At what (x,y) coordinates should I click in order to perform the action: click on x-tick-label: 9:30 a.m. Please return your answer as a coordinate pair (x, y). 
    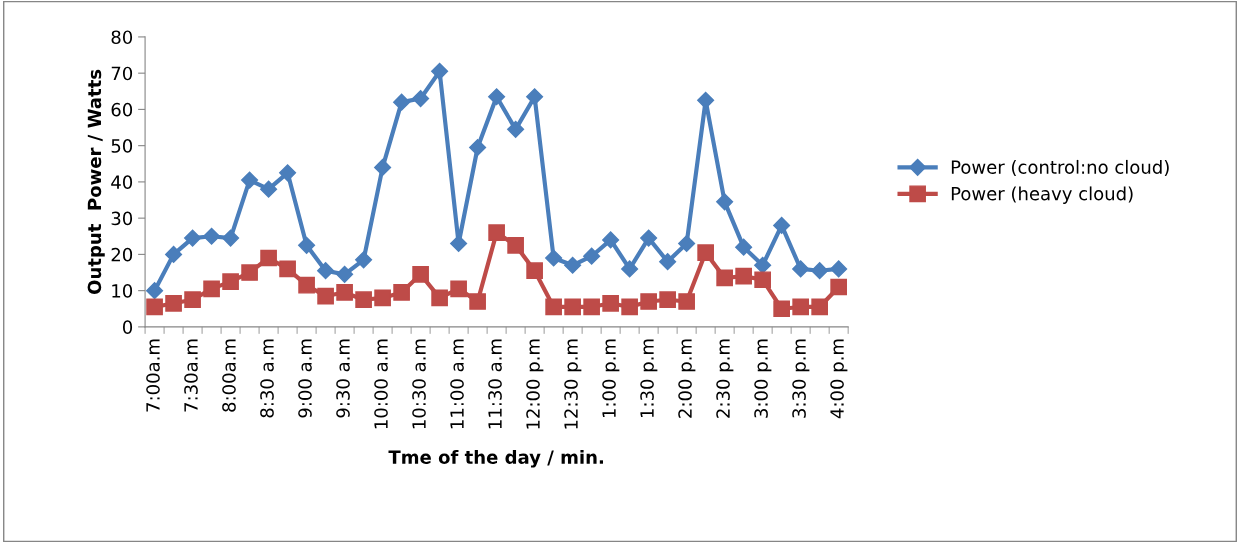
    Looking at the image, I should click on (343, 378).